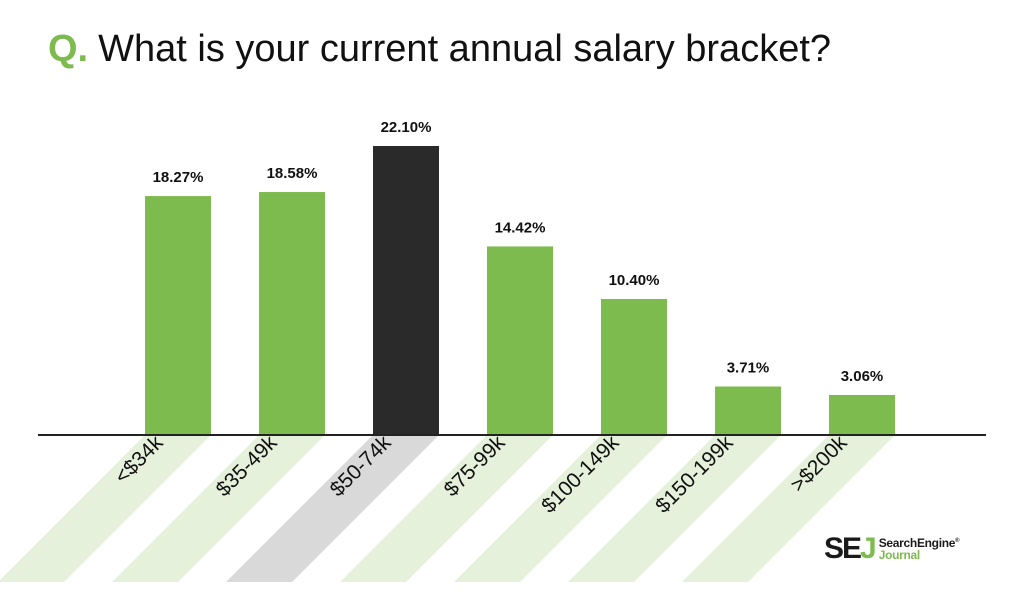 This screenshot has height=606, width=1024. What do you see at coordinates (748, 367) in the screenshot?
I see `bar-value-label: 3.71%` at bounding box center [748, 367].